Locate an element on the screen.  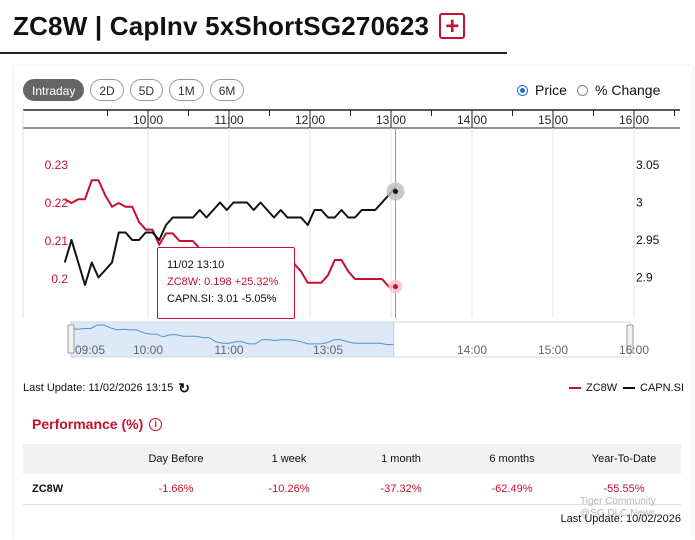
performance-last-update: Last Update: 10/02/2026 is located at coordinates (620, 519).